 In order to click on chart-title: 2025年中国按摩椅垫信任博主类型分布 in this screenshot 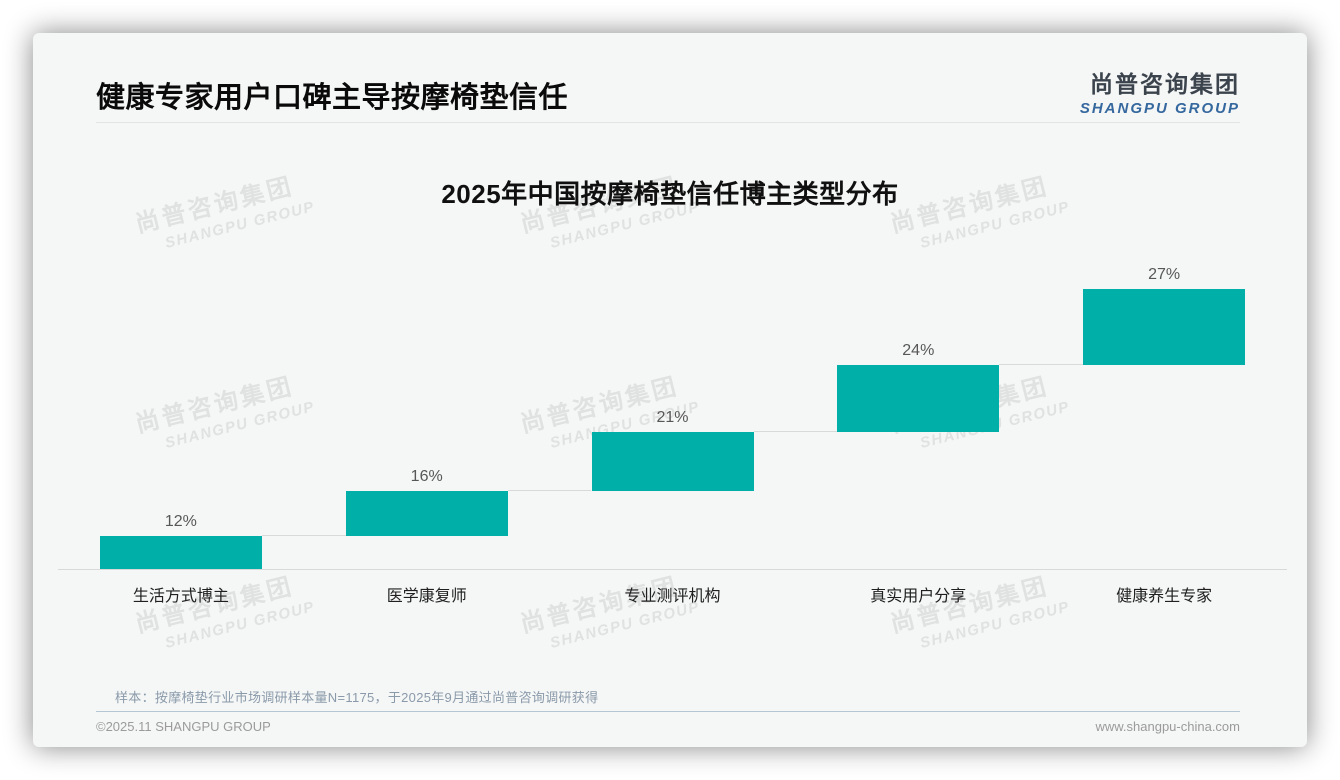, I will do `click(670, 194)`.